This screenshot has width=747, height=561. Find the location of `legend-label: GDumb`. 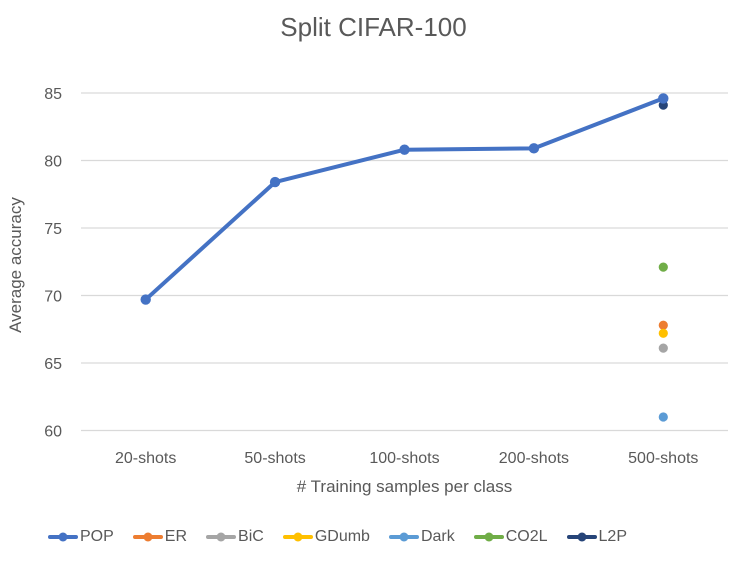

legend-label: GDumb is located at coordinates (342, 536).